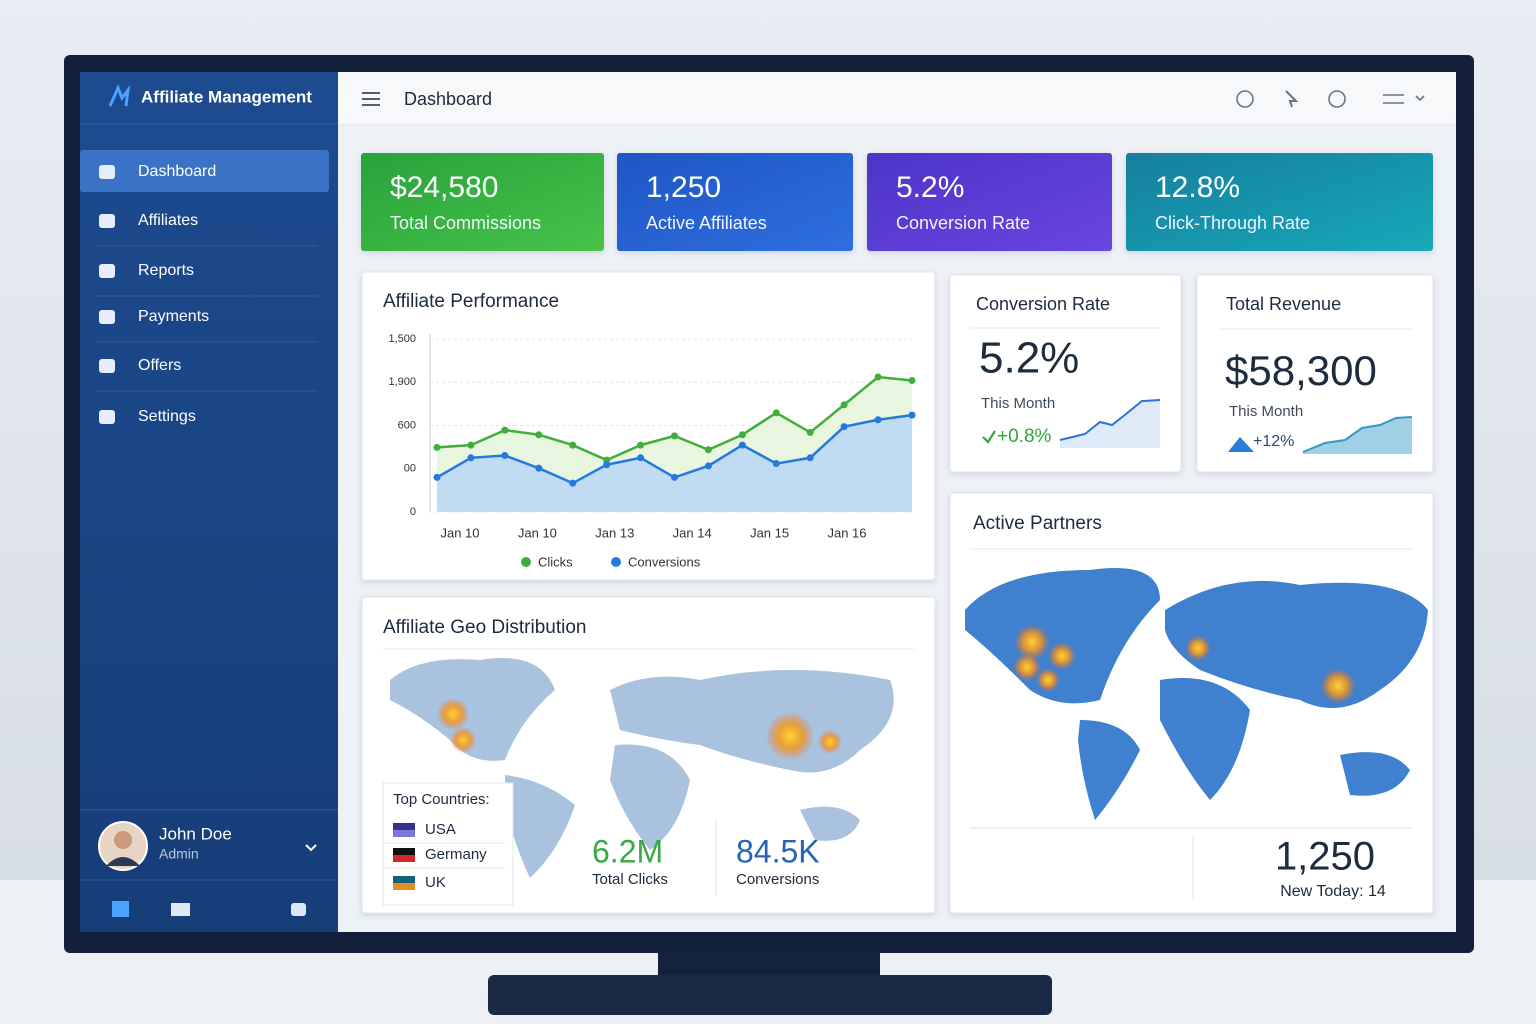  What do you see at coordinates (166, 270) in the screenshot?
I see `nav-item: Reports` at bounding box center [166, 270].